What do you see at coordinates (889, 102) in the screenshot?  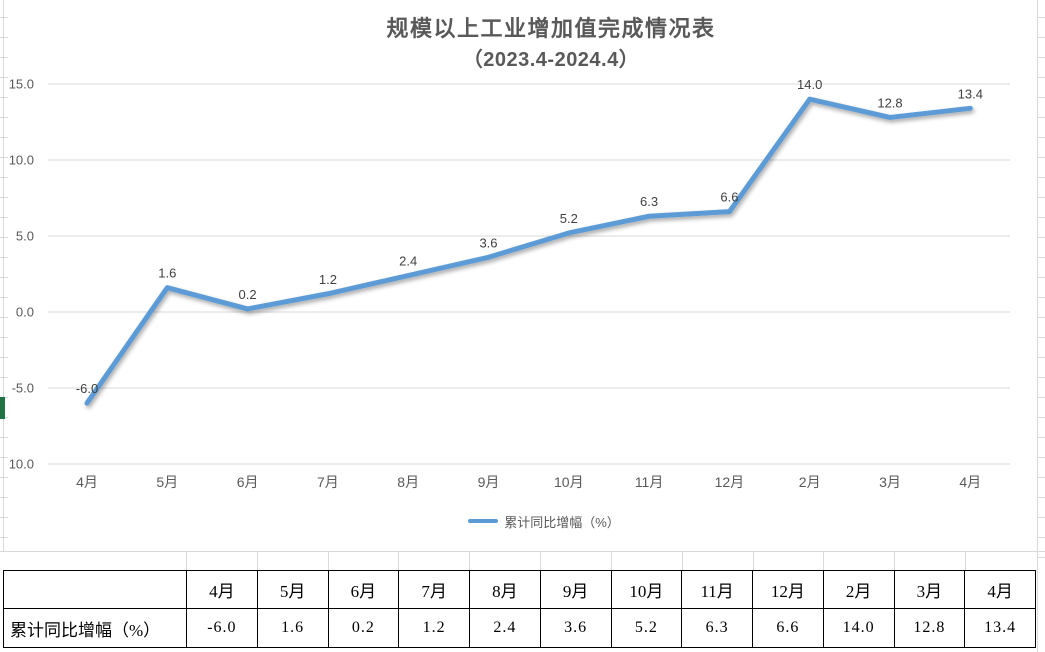 I see `data-label: 12.8` at bounding box center [889, 102].